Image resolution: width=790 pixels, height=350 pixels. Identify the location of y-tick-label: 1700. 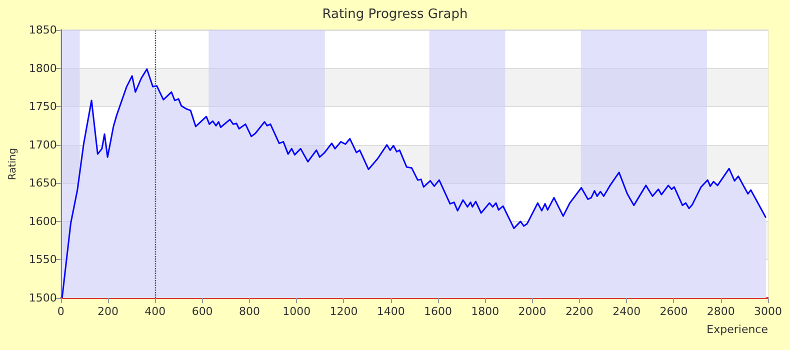
(42, 145).